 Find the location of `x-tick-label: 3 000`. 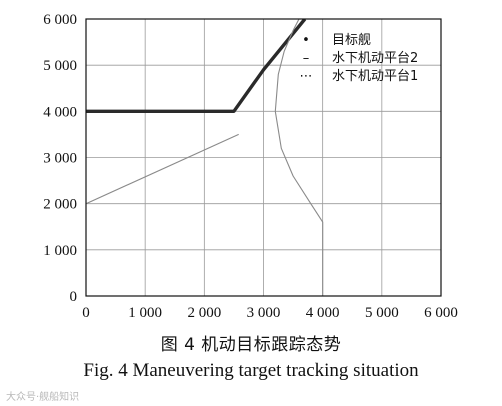

x-tick-label: 3 000 is located at coordinates (264, 313).